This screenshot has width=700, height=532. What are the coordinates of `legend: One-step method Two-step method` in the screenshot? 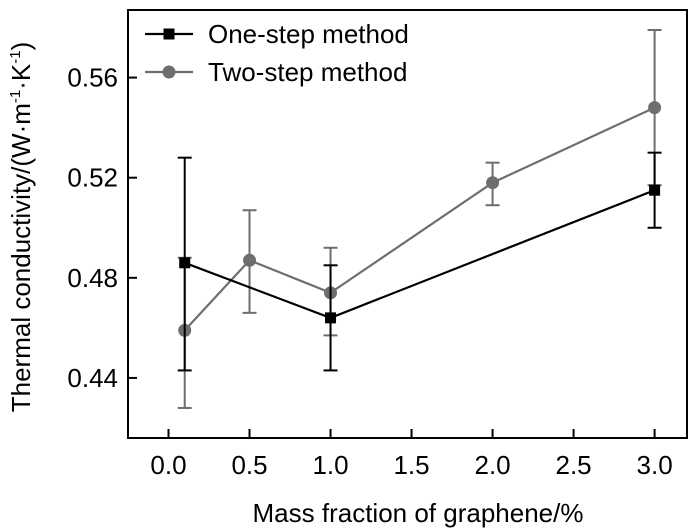 It's located at (277, 53).